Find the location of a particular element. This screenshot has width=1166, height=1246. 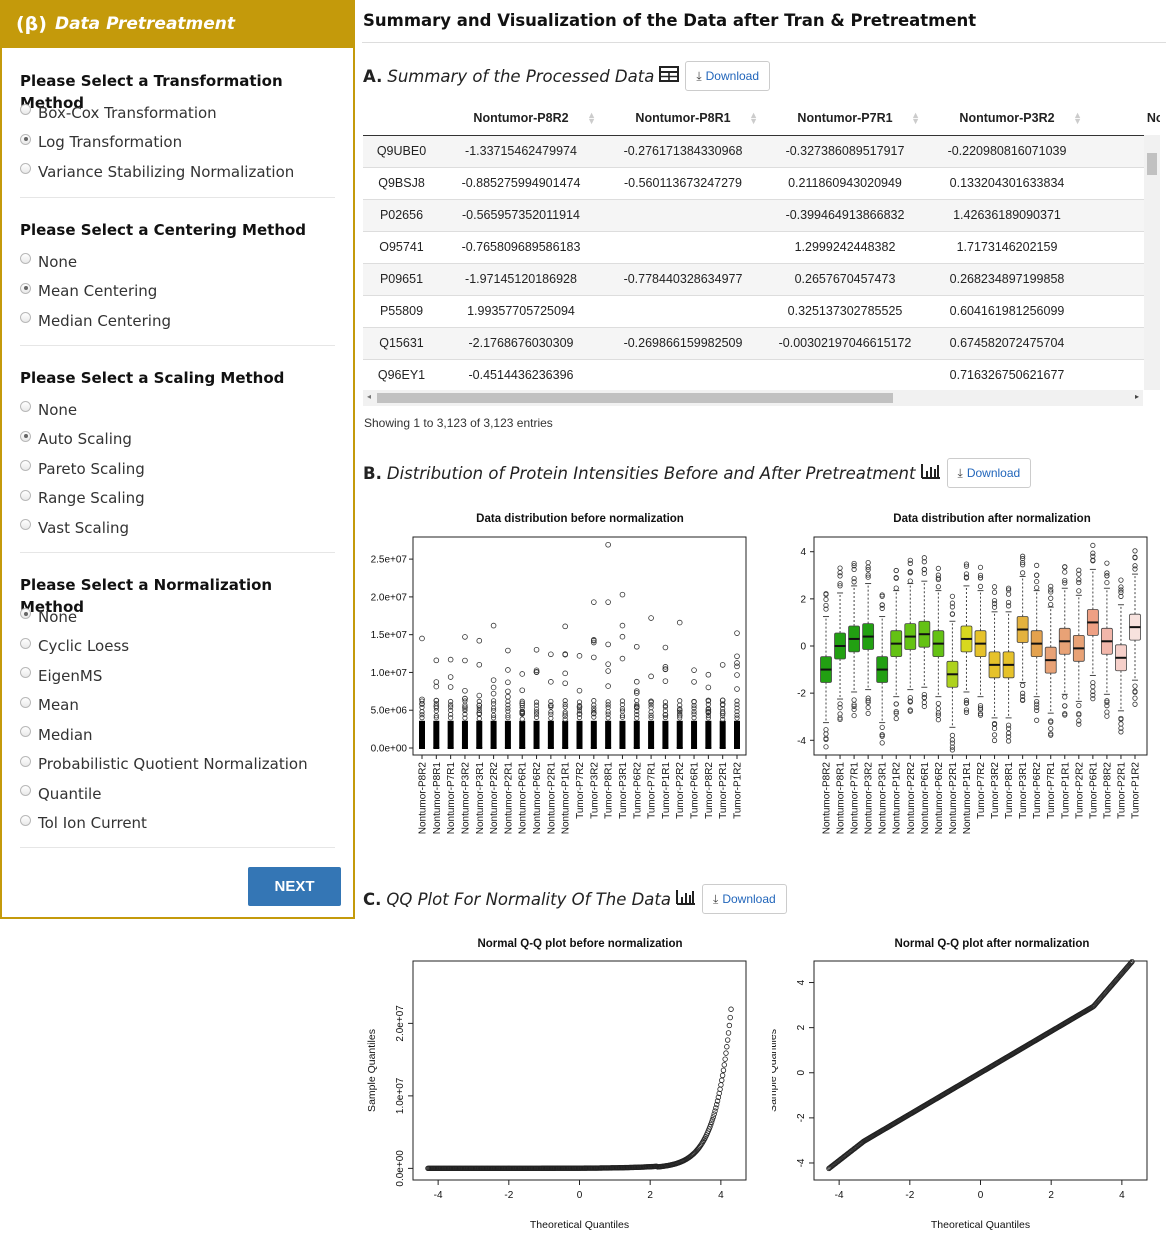

radio-option: EigenMS is located at coordinates (177, 676).